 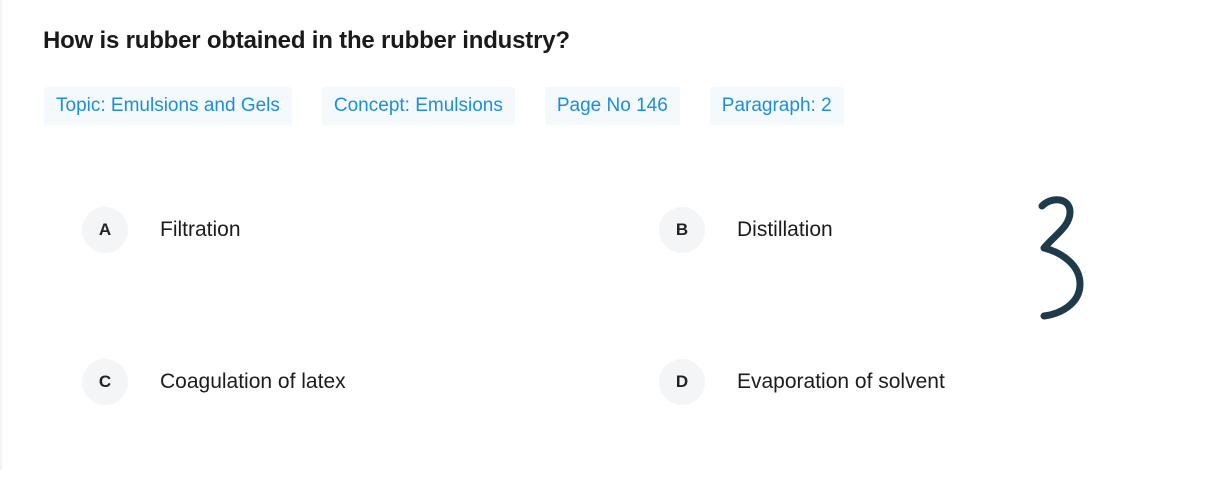 What do you see at coordinates (841, 381) in the screenshot?
I see `option-label: Evaporation of solvent` at bounding box center [841, 381].